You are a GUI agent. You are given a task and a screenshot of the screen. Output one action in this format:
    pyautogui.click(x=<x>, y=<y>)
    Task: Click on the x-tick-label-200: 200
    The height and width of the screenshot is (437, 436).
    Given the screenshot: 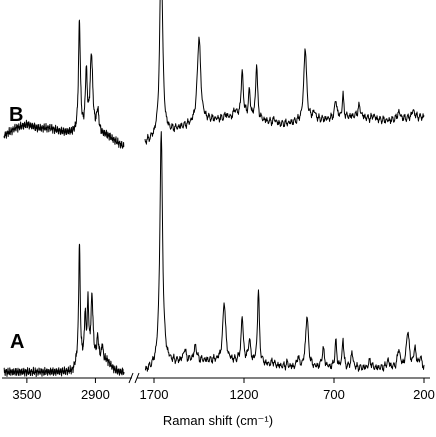 What is the action you would take?
    pyautogui.click(x=424, y=394)
    